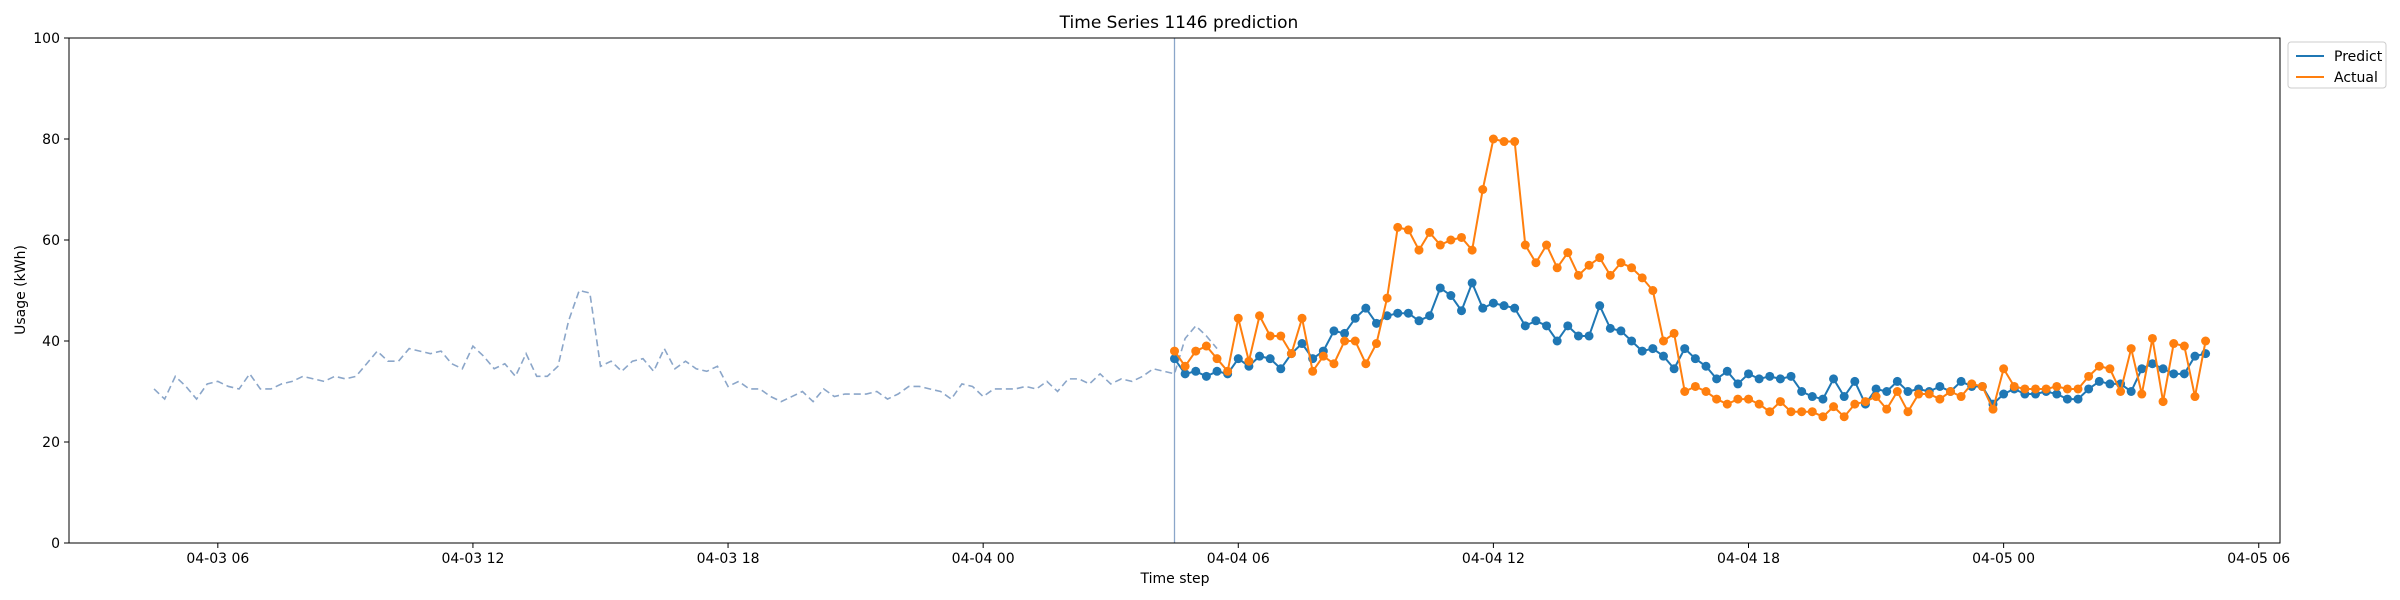 Image resolution: width=2400 pixels, height=600 pixels. Describe the element at coordinates (51, 140) in the screenshot. I see `y-tick-label: 80` at that location.